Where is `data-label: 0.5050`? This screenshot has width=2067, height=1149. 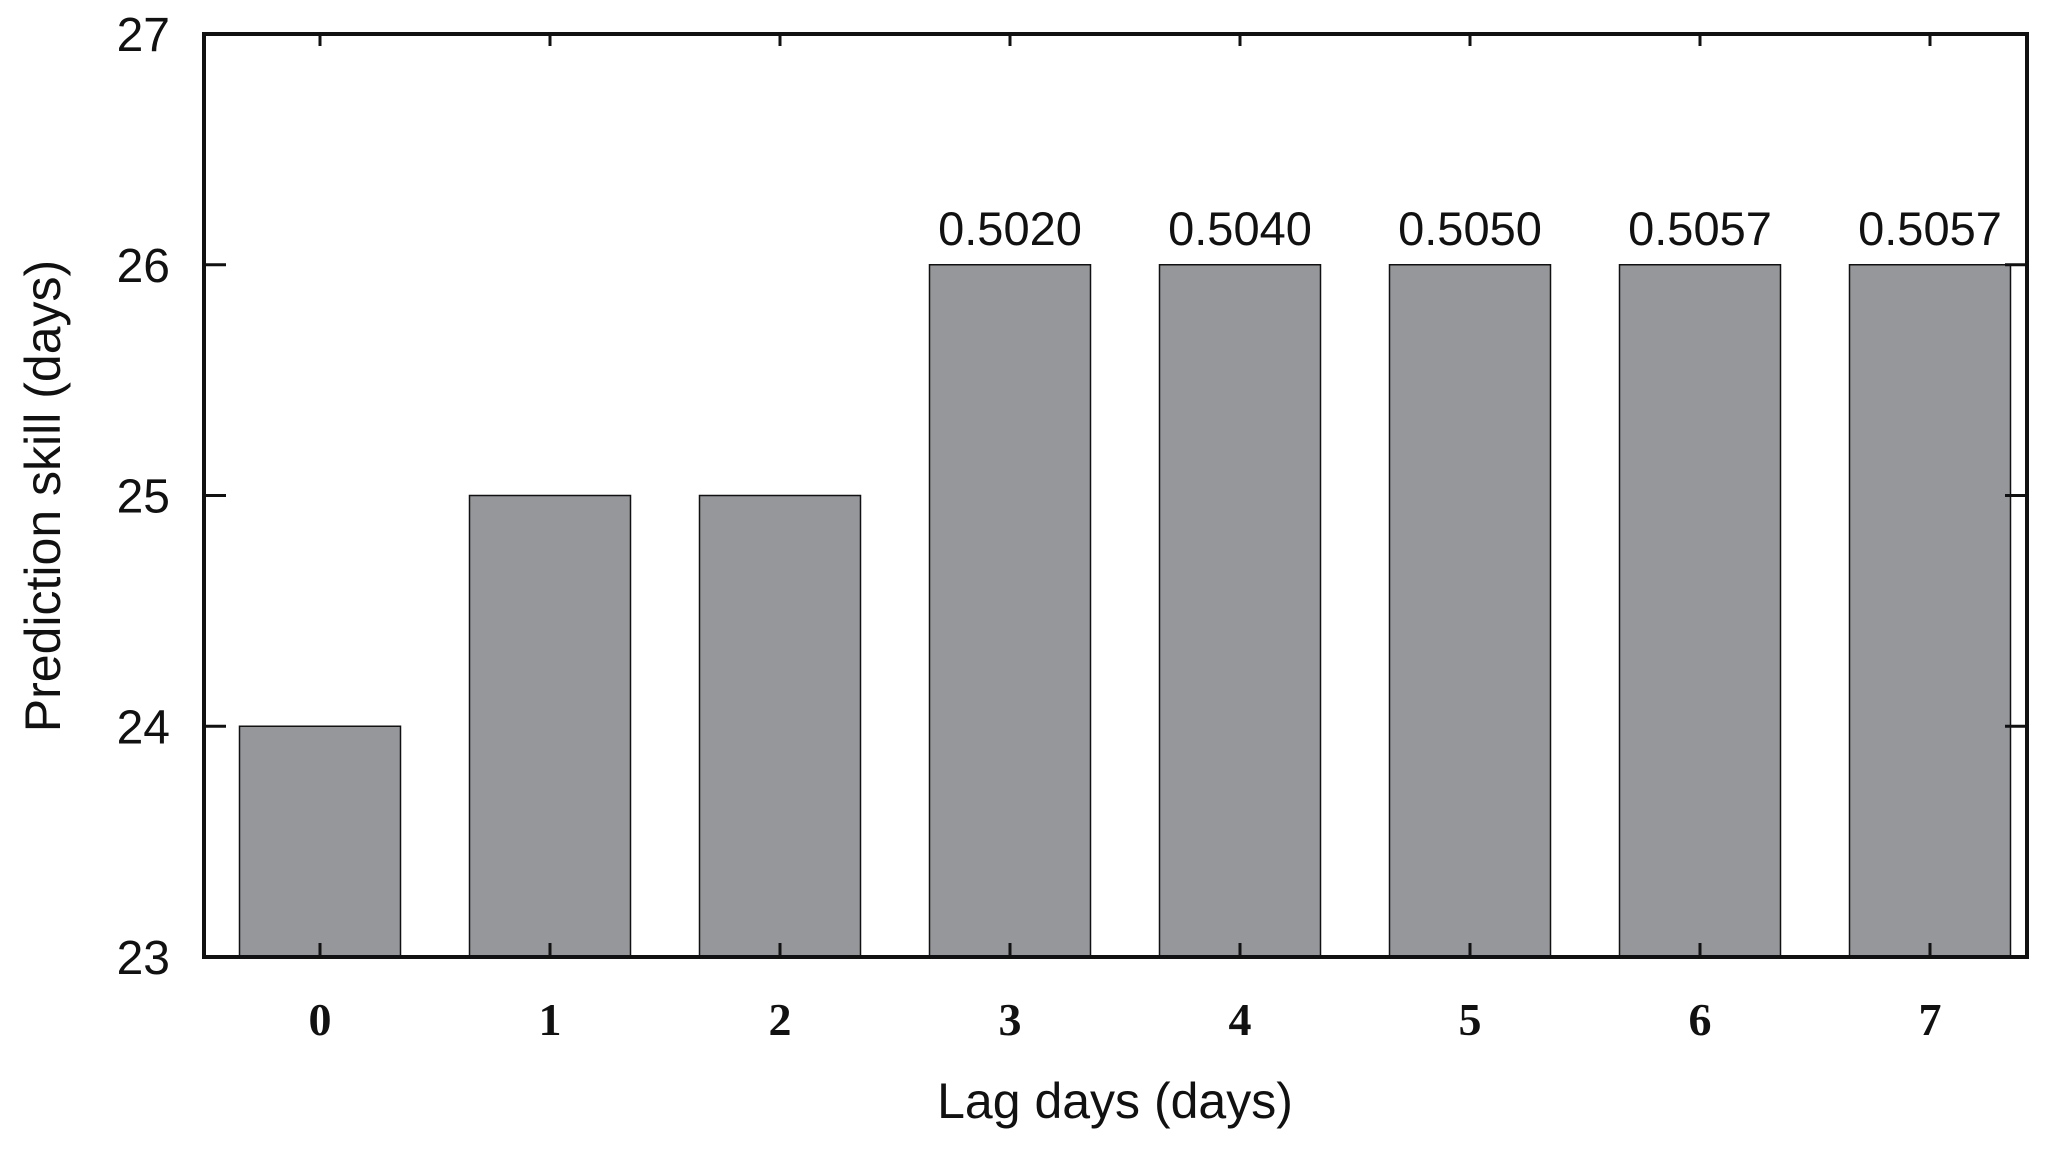 data-label: 0.5050 is located at coordinates (1470, 228).